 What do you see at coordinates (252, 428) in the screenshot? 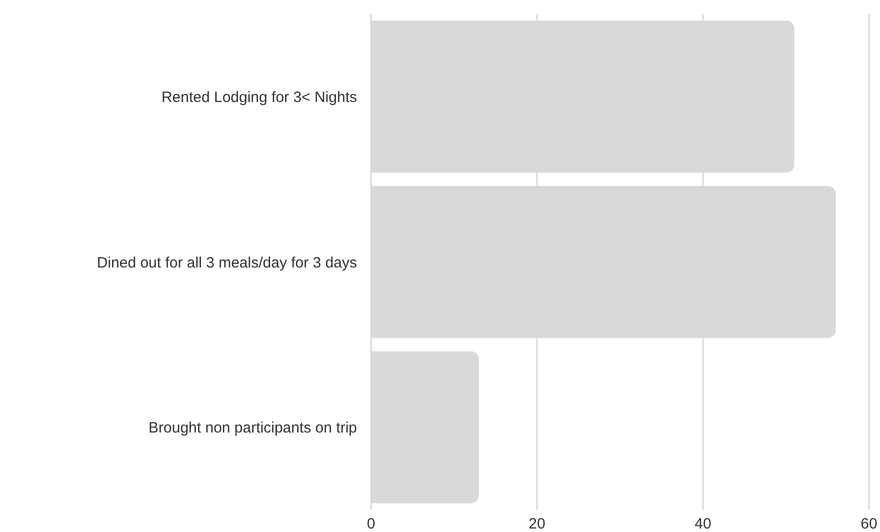
I see `y-tick-label: Brought non participants on trip` at bounding box center [252, 428].